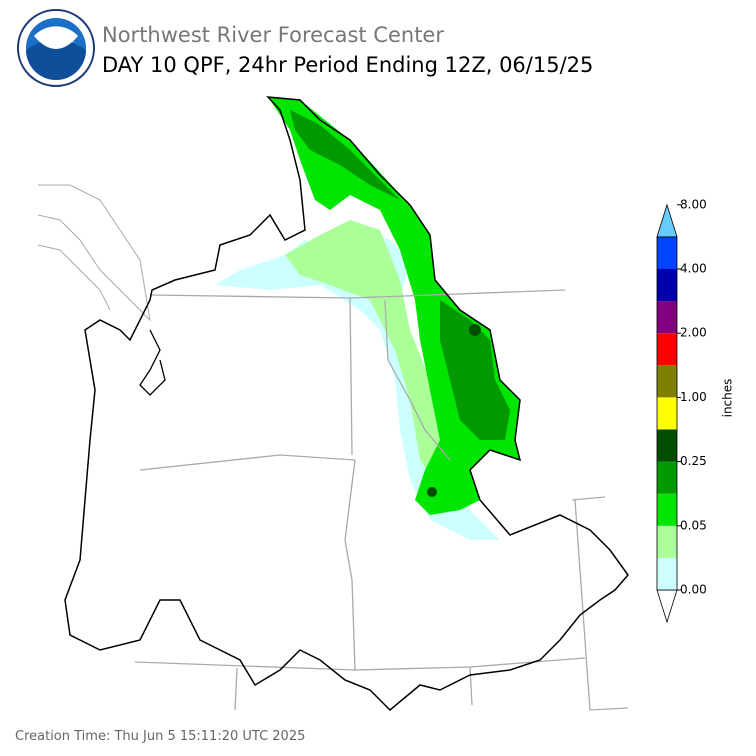  Describe the element at coordinates (152, 362) in the screenshot. I see `puget-sound` at that location.